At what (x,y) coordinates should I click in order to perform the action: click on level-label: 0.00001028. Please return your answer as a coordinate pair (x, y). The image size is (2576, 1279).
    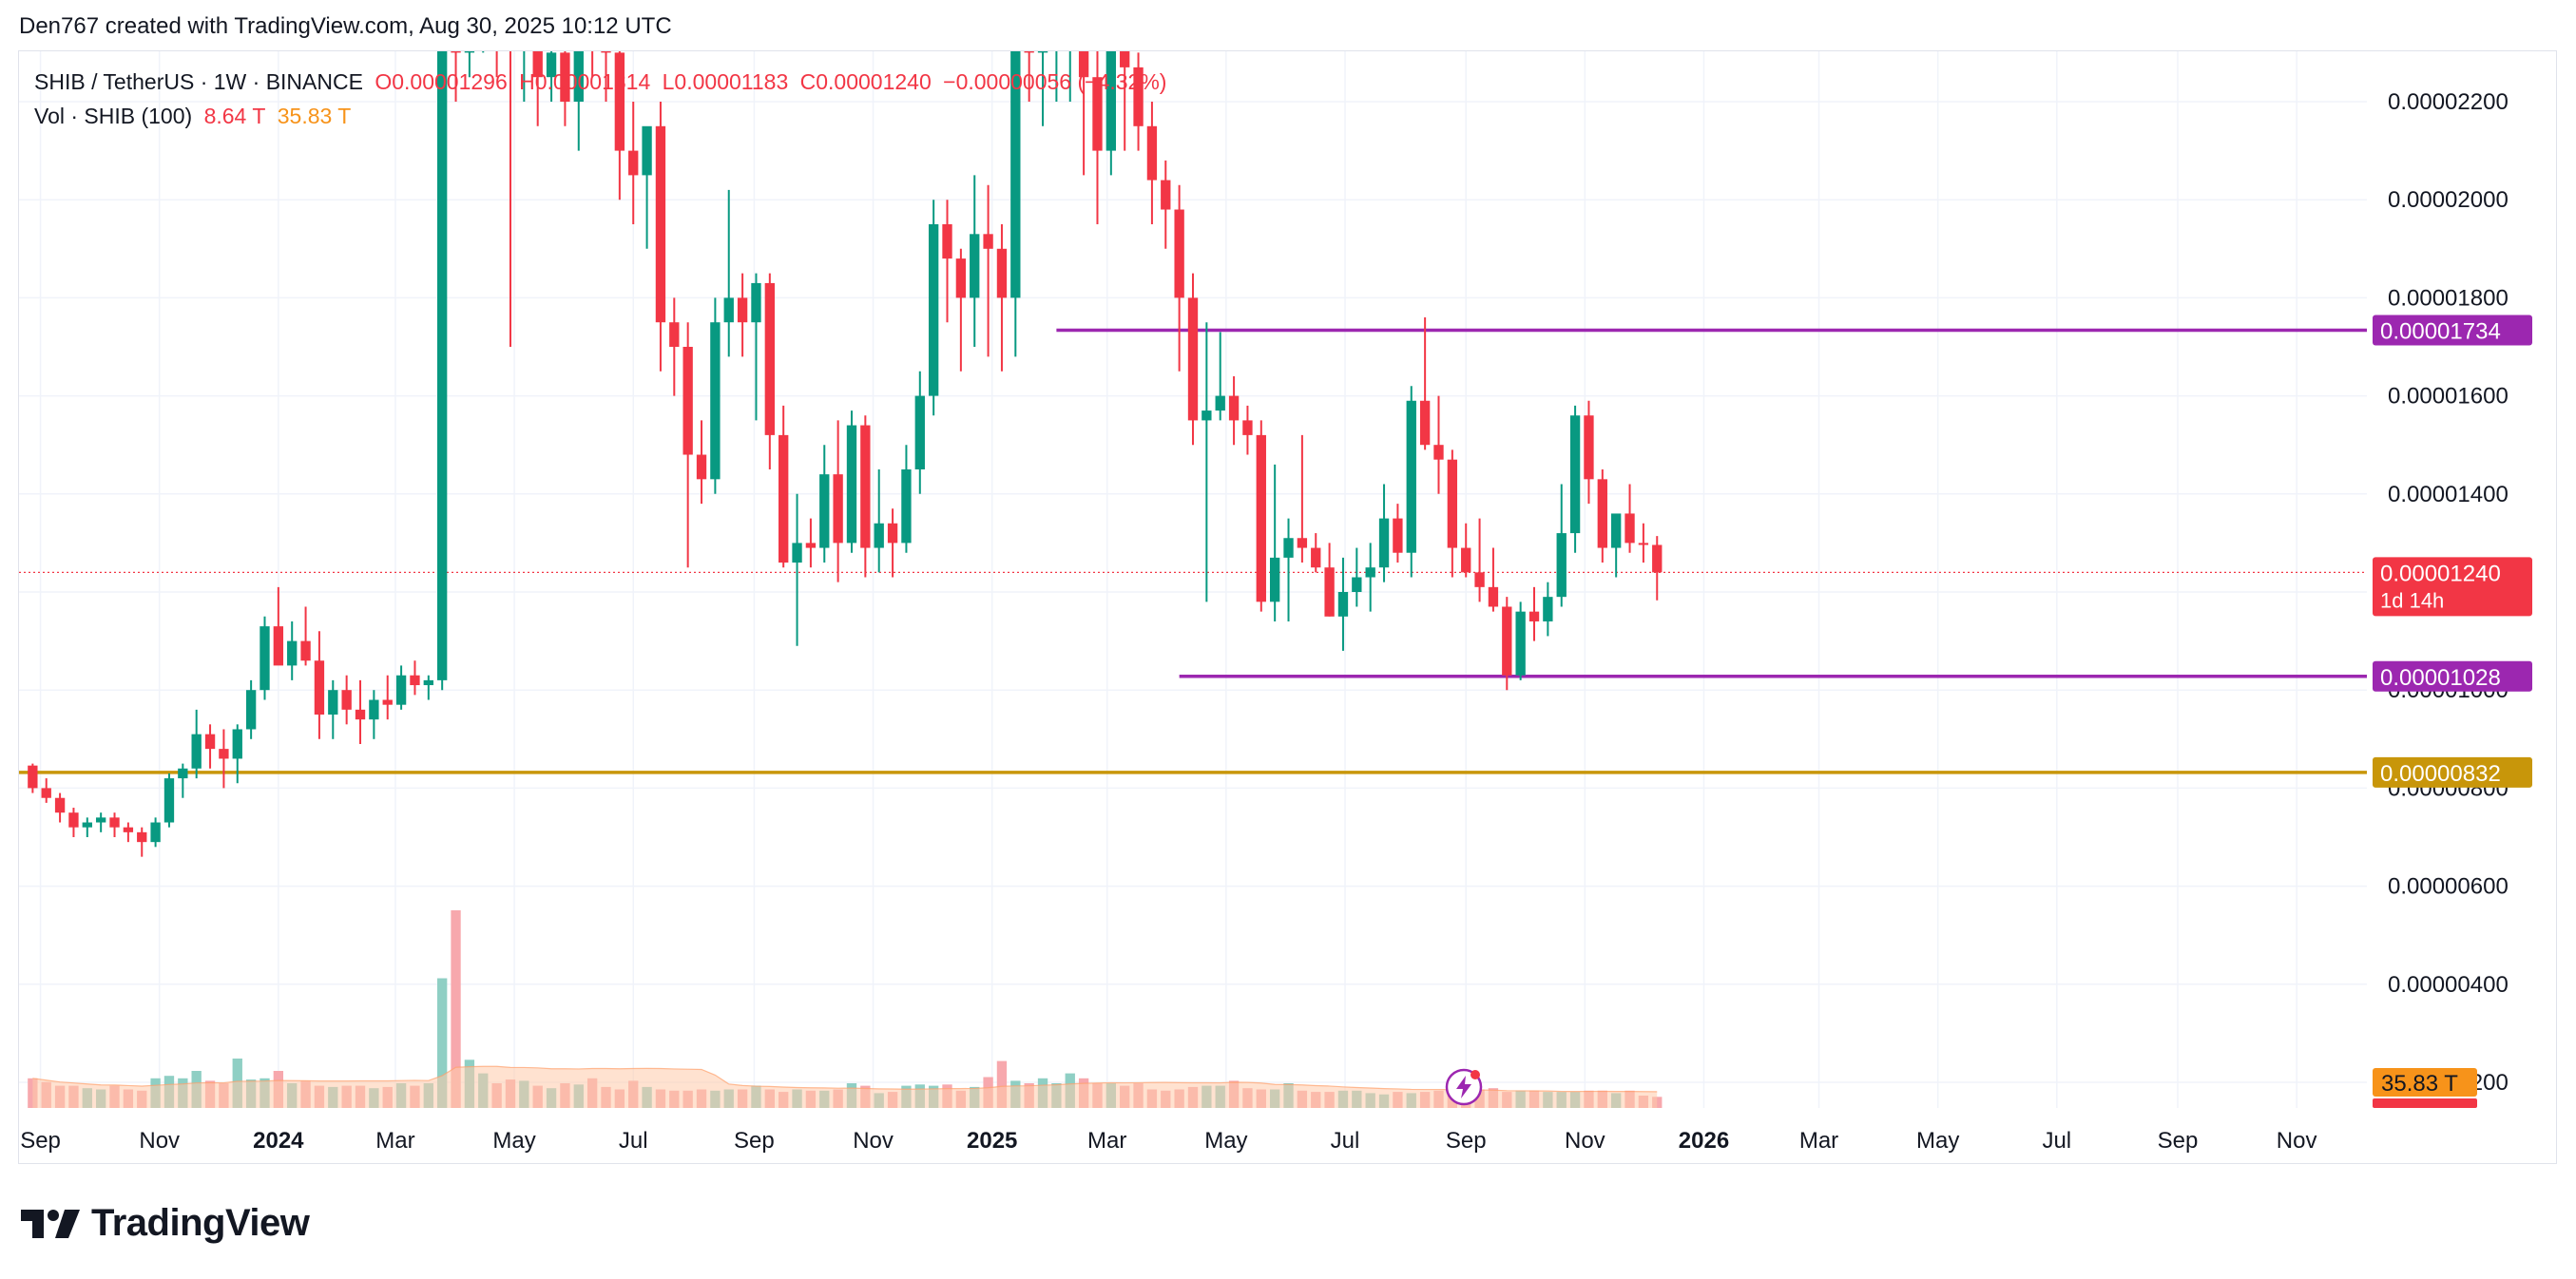
    Looking at the image, I should click on (2440, 678).